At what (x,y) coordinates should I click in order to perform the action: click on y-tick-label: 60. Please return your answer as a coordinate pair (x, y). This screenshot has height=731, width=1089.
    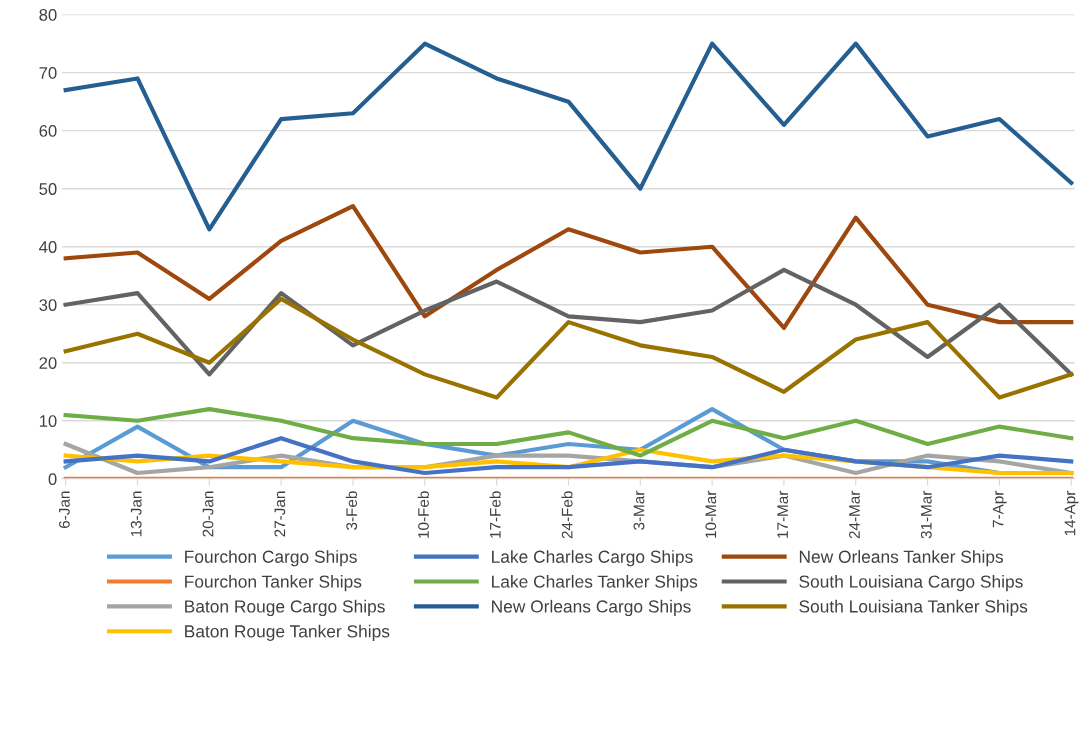
    Looking at the image, I should click on (48, 131).